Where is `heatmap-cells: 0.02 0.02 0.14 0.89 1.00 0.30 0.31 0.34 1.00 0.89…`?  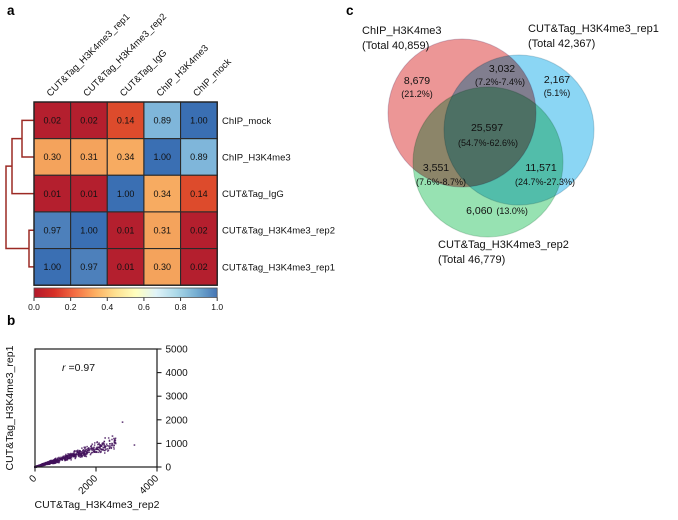
heatmap-cells: 0.02 0.02 0.14 0.89 1.00 0.30 0.31 0.34 1.00 0.89… is located at coordinates (125, 193).